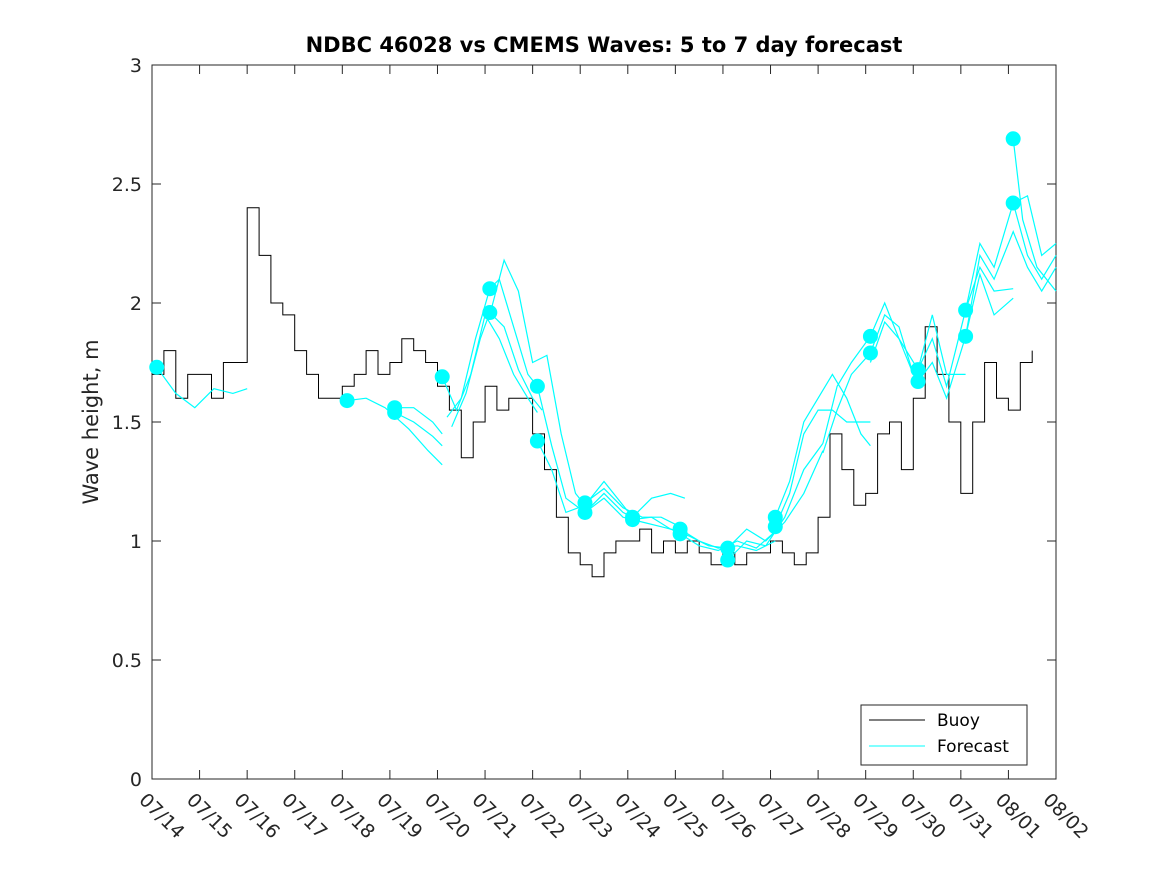 This screenshot has height=875, width=1167. What do you see at coordinates (958, 721) in the screenshot?
I see `legend-buoy-label: Buoy` at bounding box center [958, 721].